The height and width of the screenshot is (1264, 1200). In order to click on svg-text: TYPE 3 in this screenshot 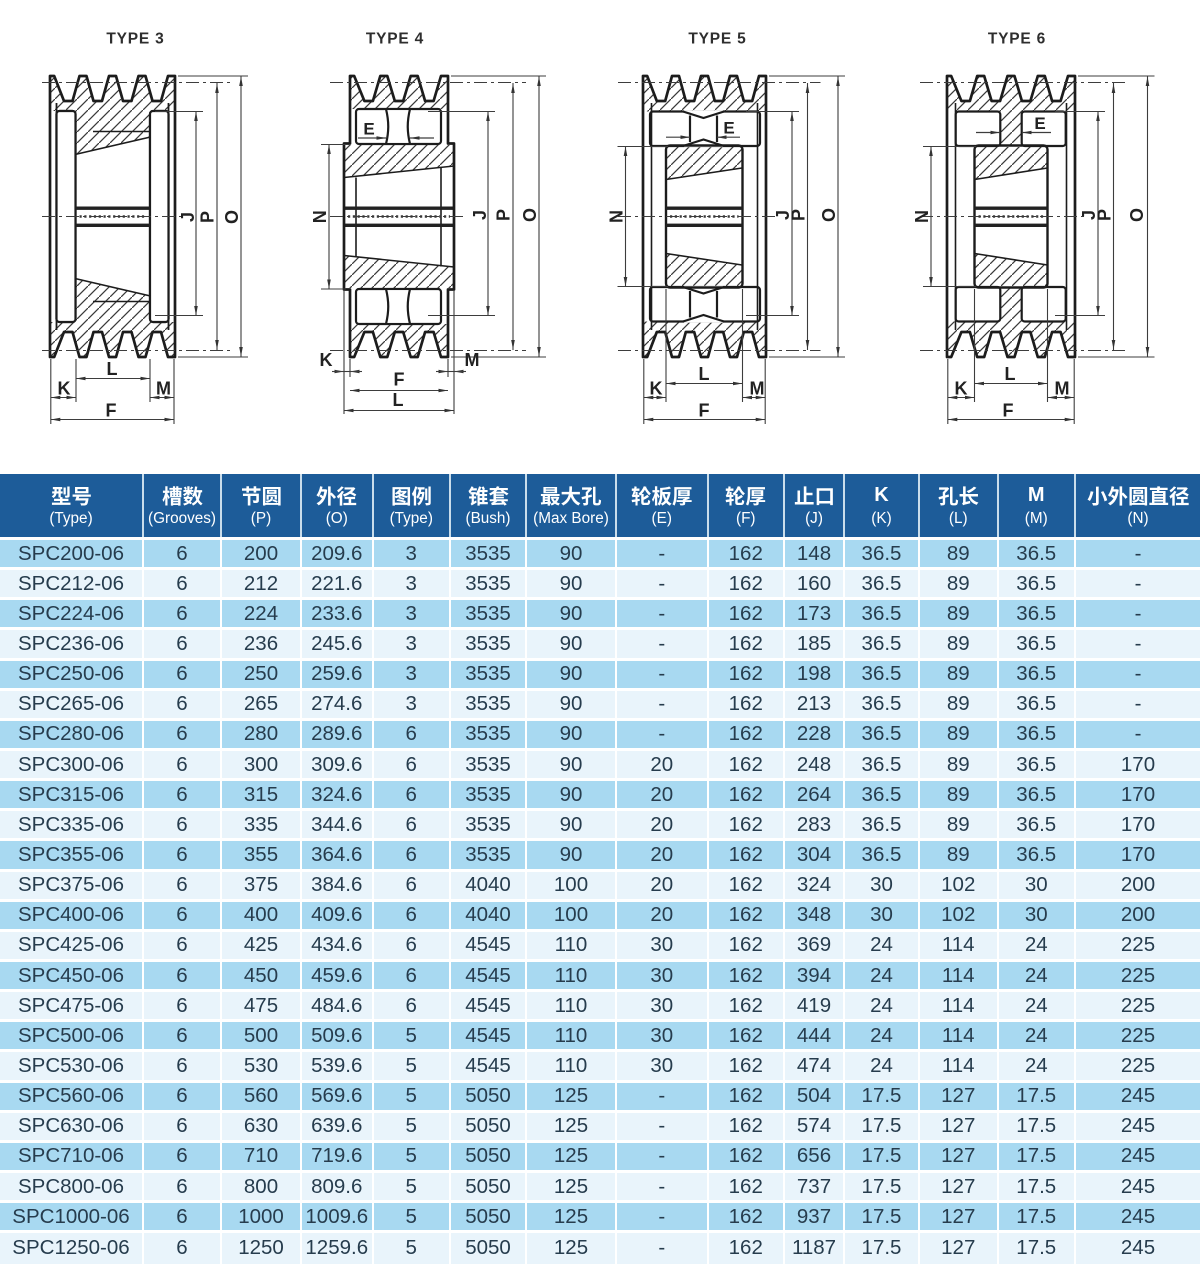, I will do `click(135, 39)`.